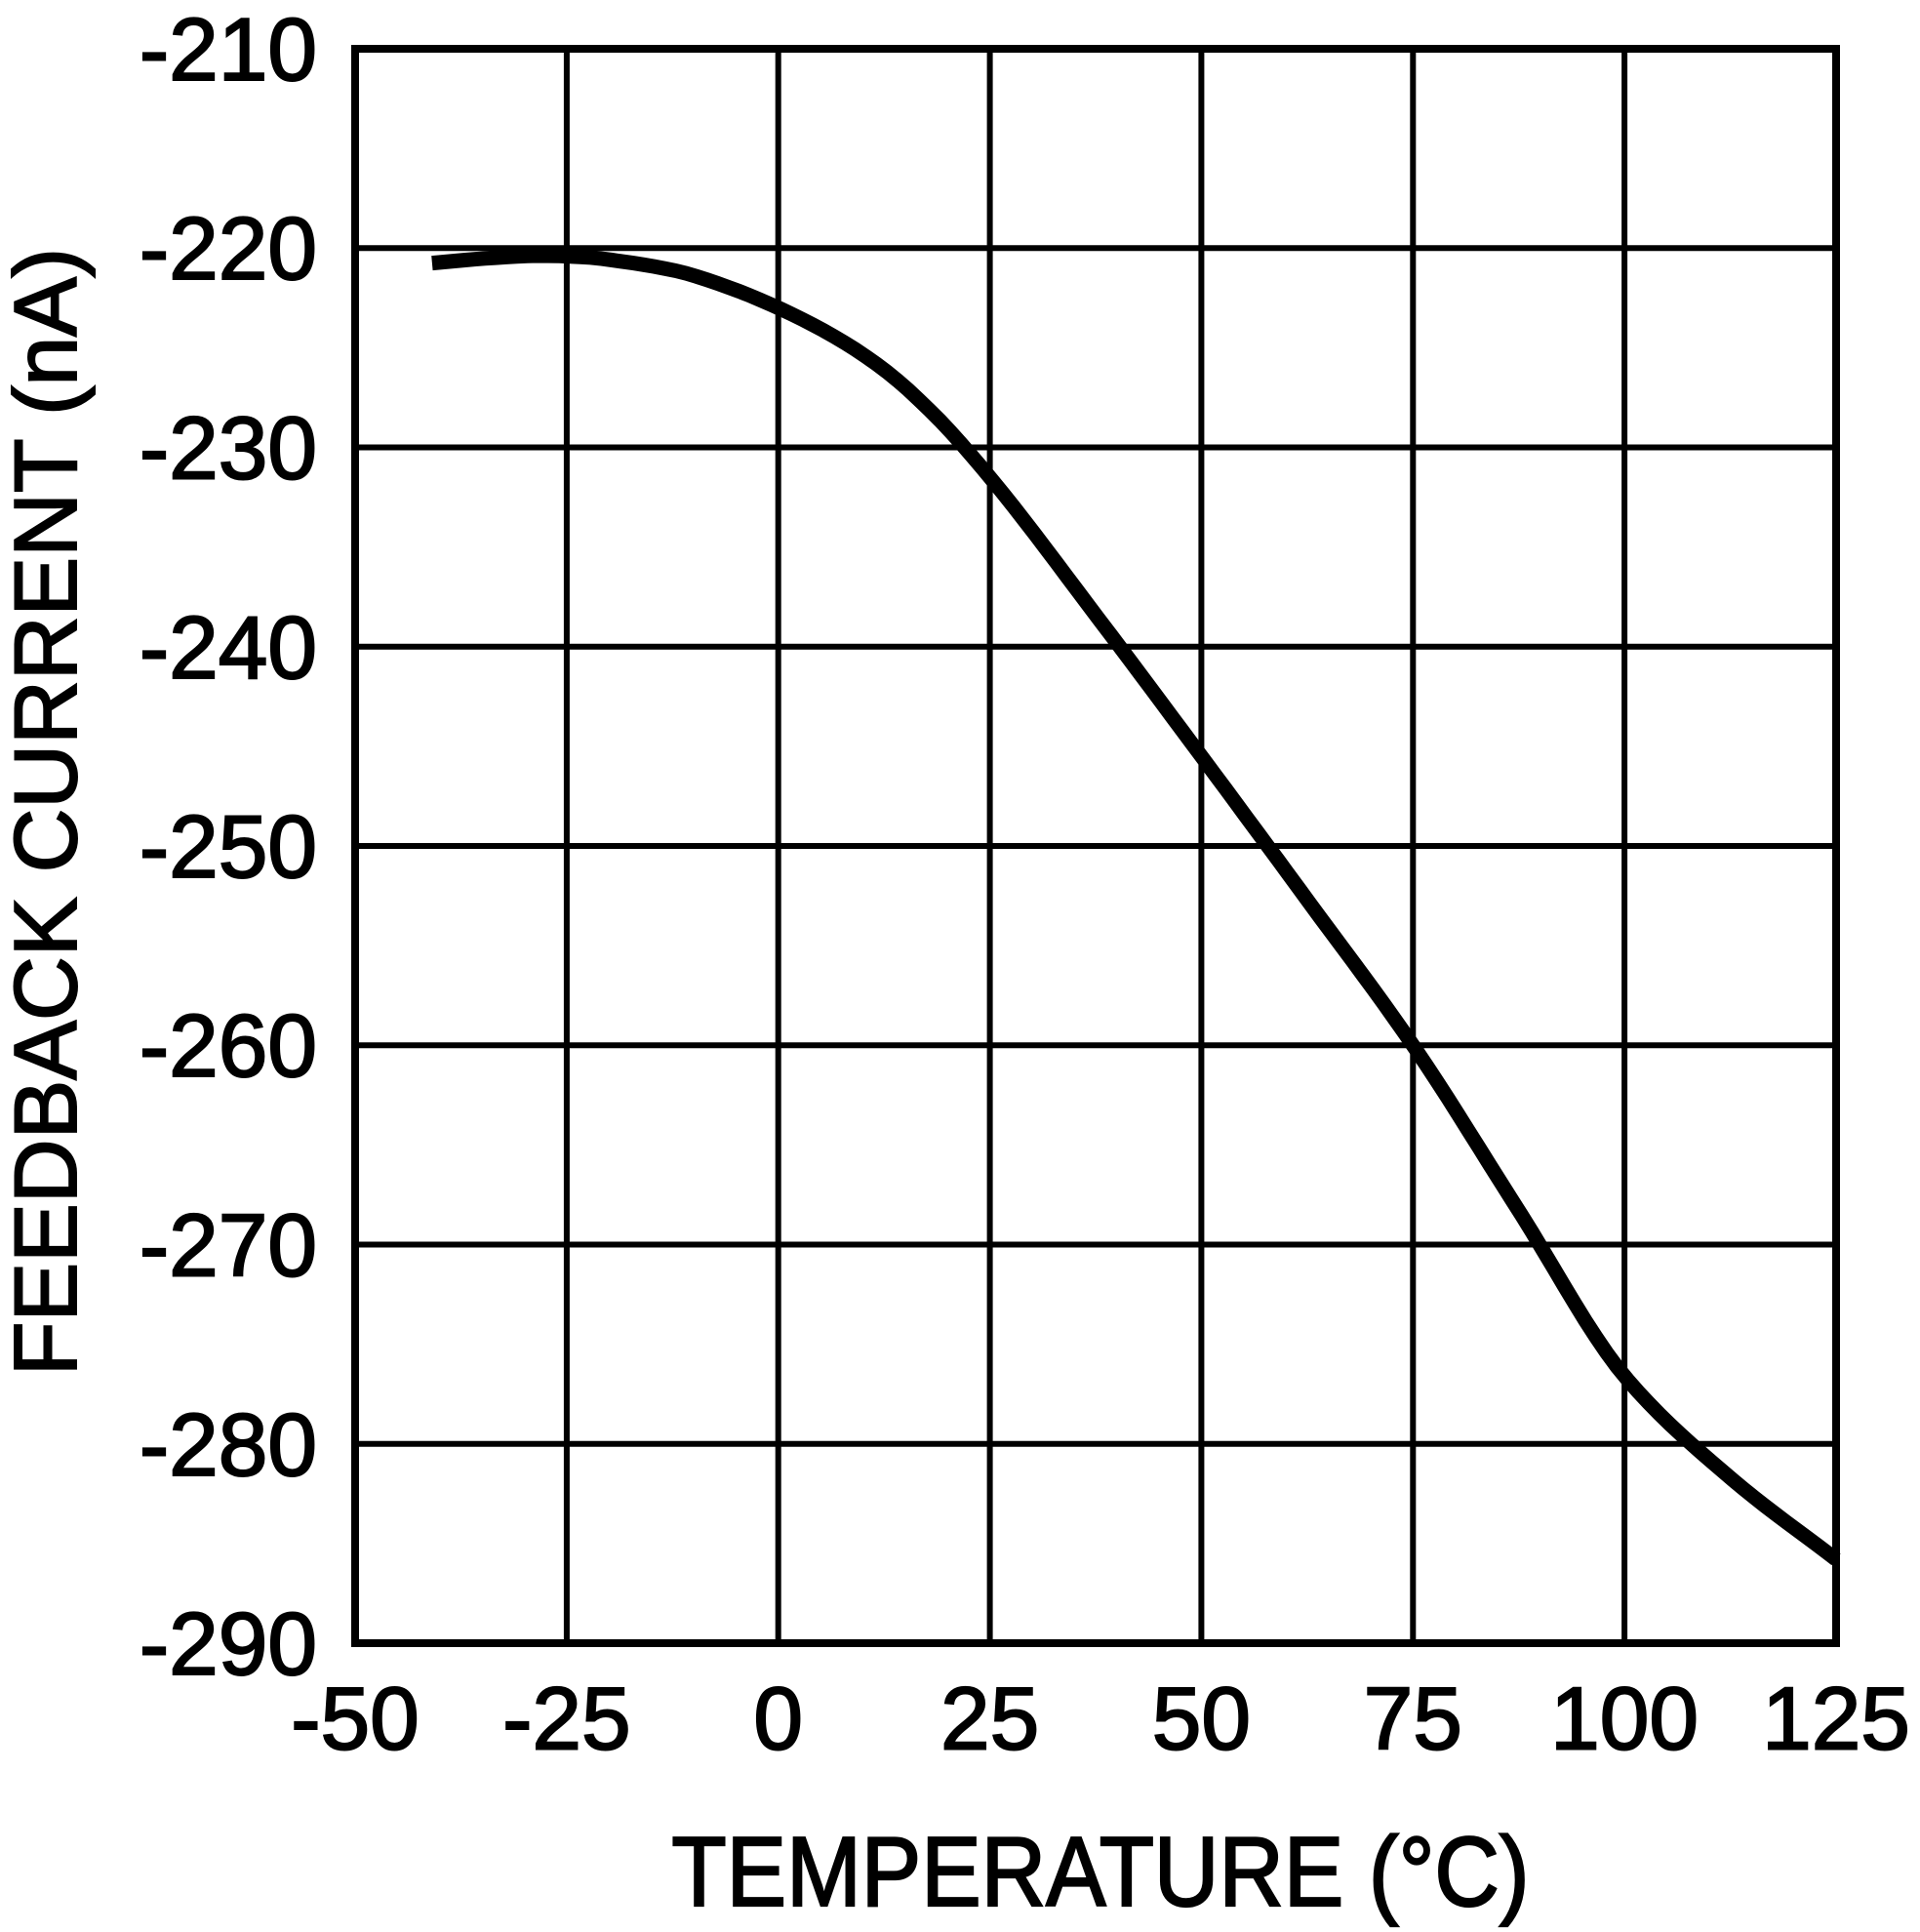  I want to click on svg-text: 0, so click(778, 1719).